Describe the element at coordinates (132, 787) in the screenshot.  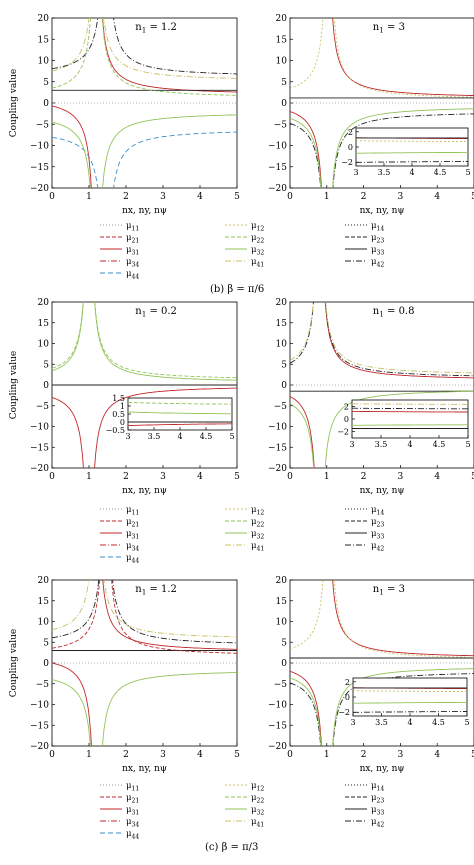
I see `legend-label-μ11: μ11` at that location.